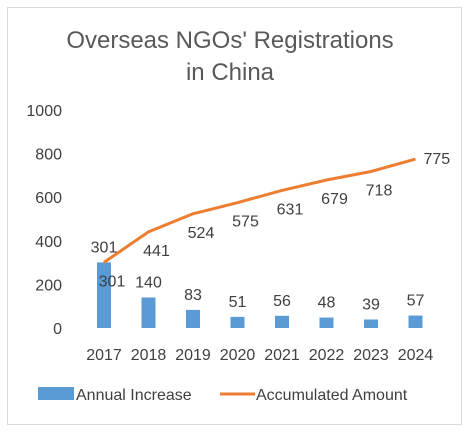  I want to click on bar-data-label: 48, so click(327, 303).